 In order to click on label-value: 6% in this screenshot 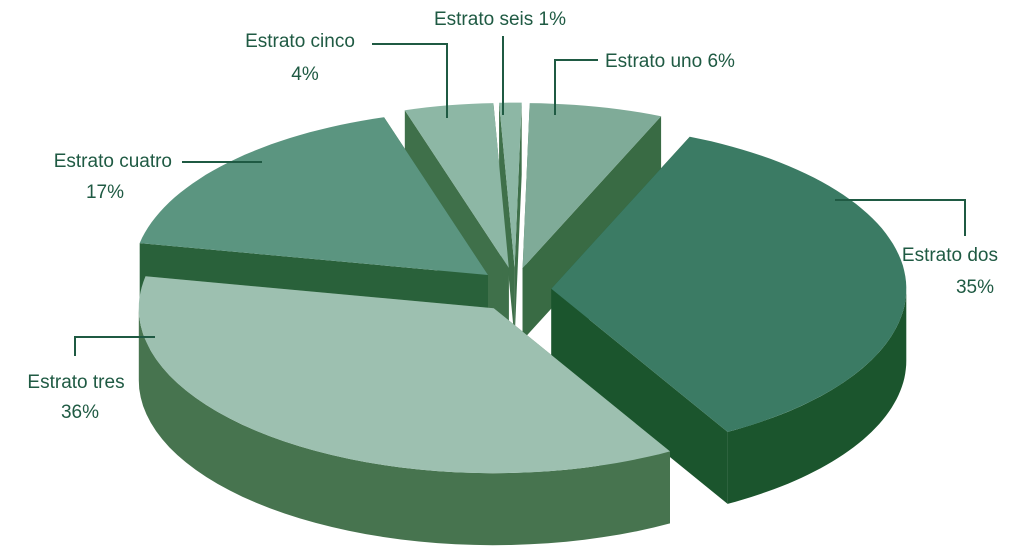, I will do `click(721, 61)`.